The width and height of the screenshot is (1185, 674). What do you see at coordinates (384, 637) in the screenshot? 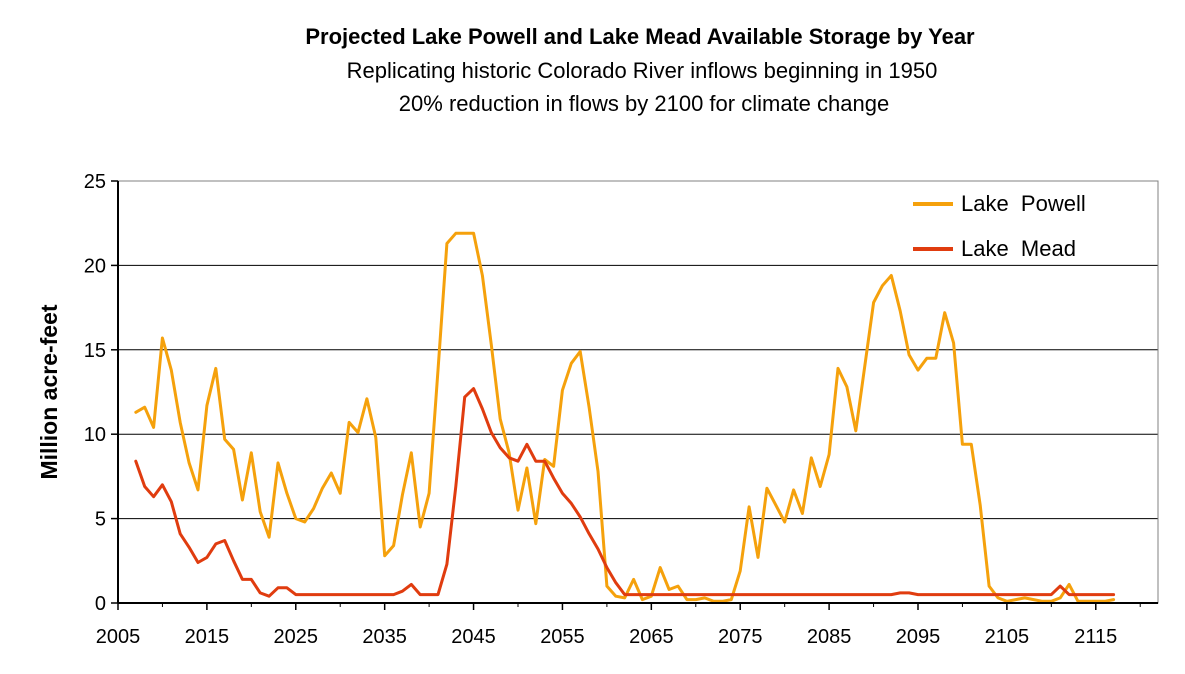
I see `x-tick-label: 2035` at bounding box center [384, 637].